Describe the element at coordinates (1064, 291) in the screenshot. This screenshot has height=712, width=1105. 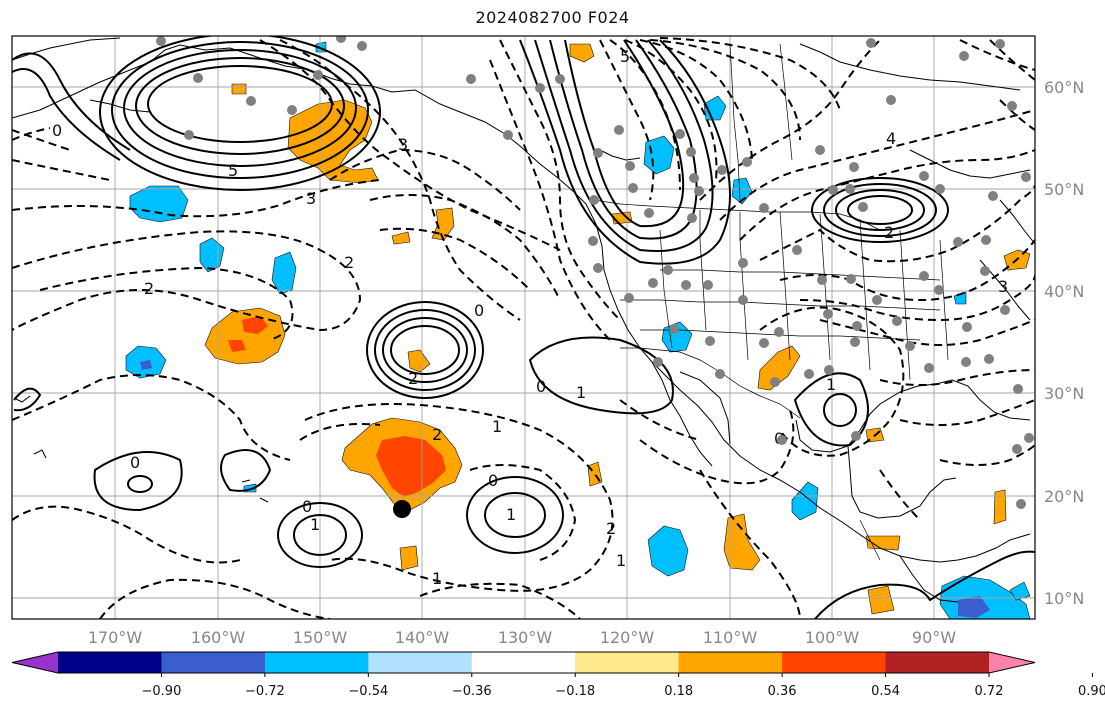
I see `lat-label: 40°N` at that location.